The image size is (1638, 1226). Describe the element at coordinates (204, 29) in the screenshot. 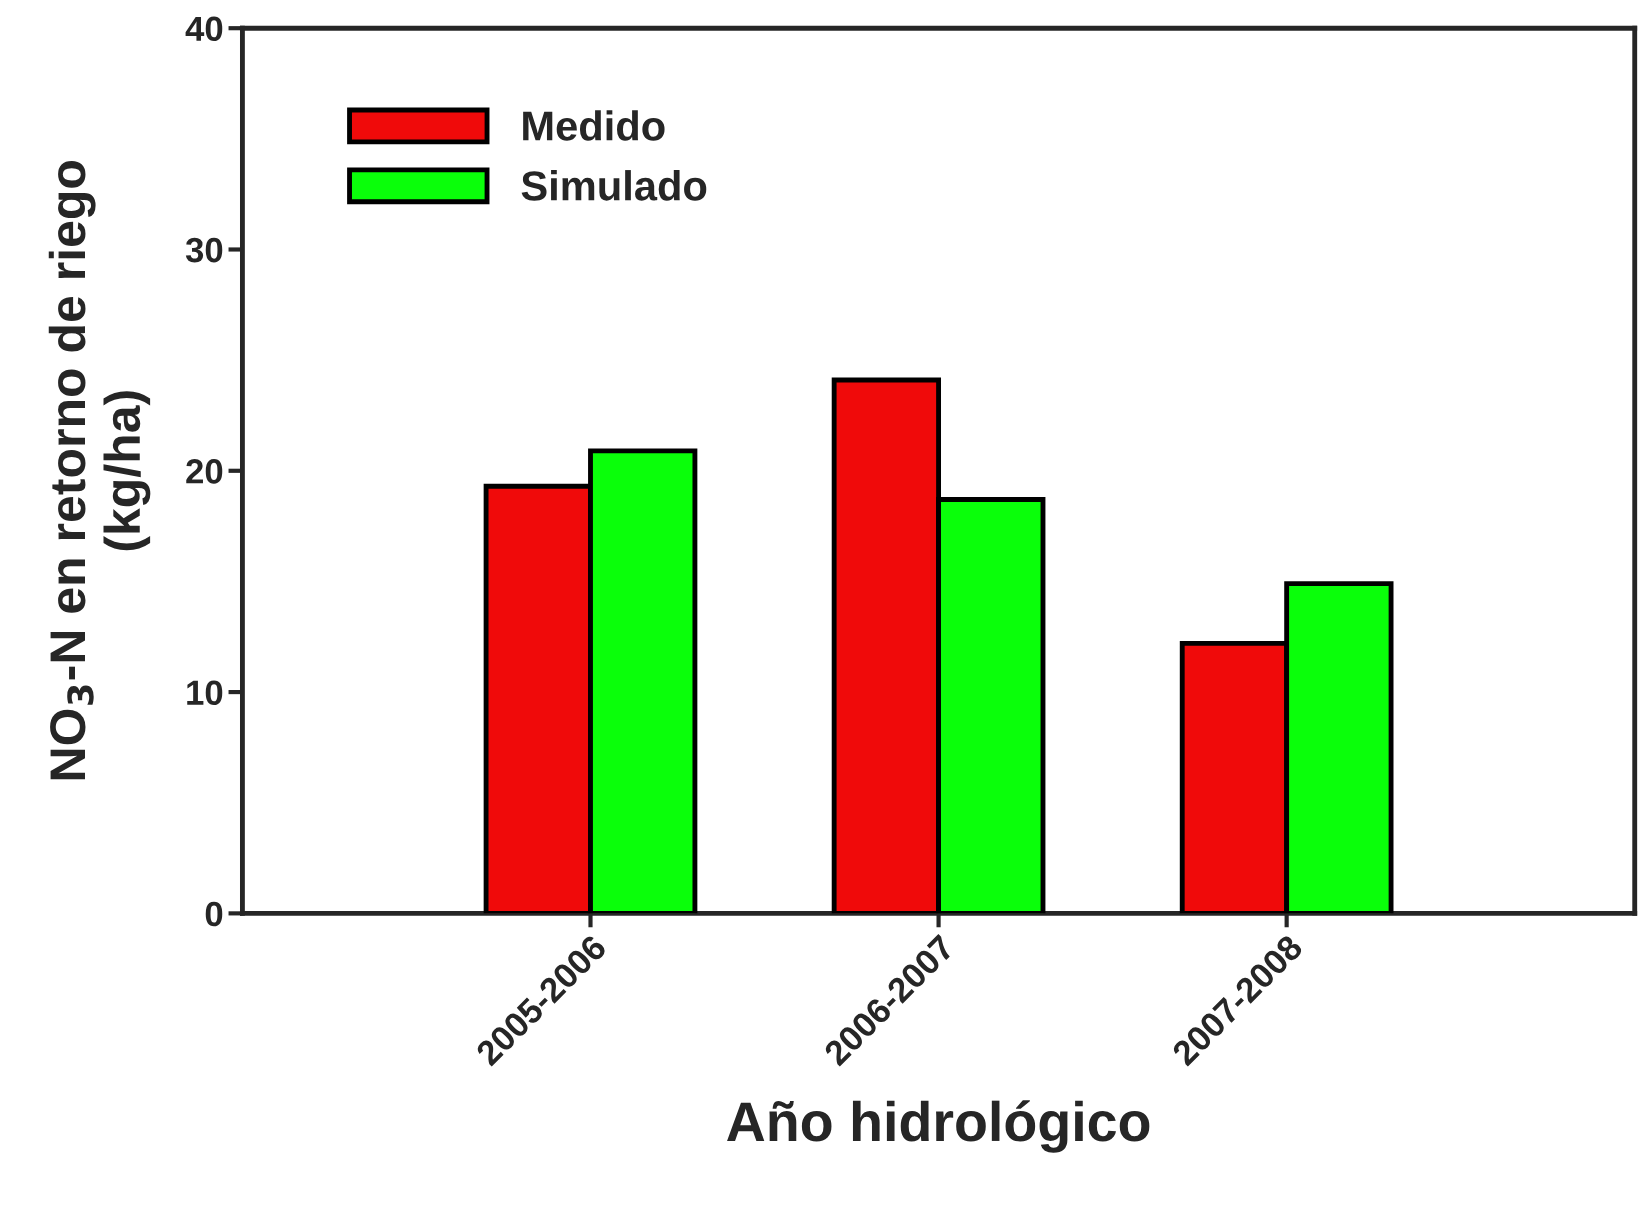

I see `y-tick-label: 40` at that location.